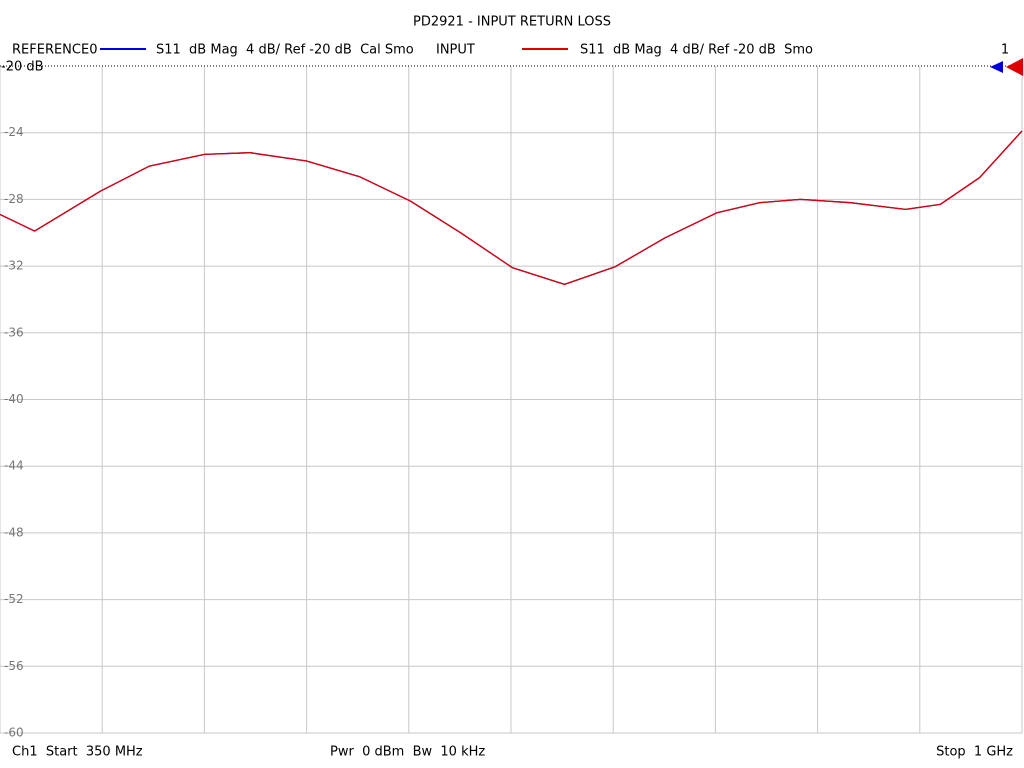 The width and height of the screenshot is (1024, 768). Describe the element at coordinates (22, 67) in the screenshot. I see `reference-label: -20 dB` at that location.